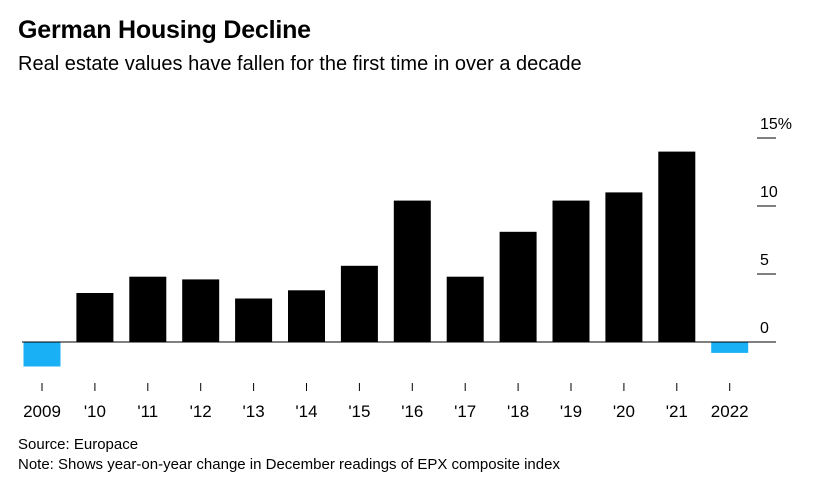 This screenshot has width=830, height=500. I want to click on x-tick-label: '18, so click(518, 411).